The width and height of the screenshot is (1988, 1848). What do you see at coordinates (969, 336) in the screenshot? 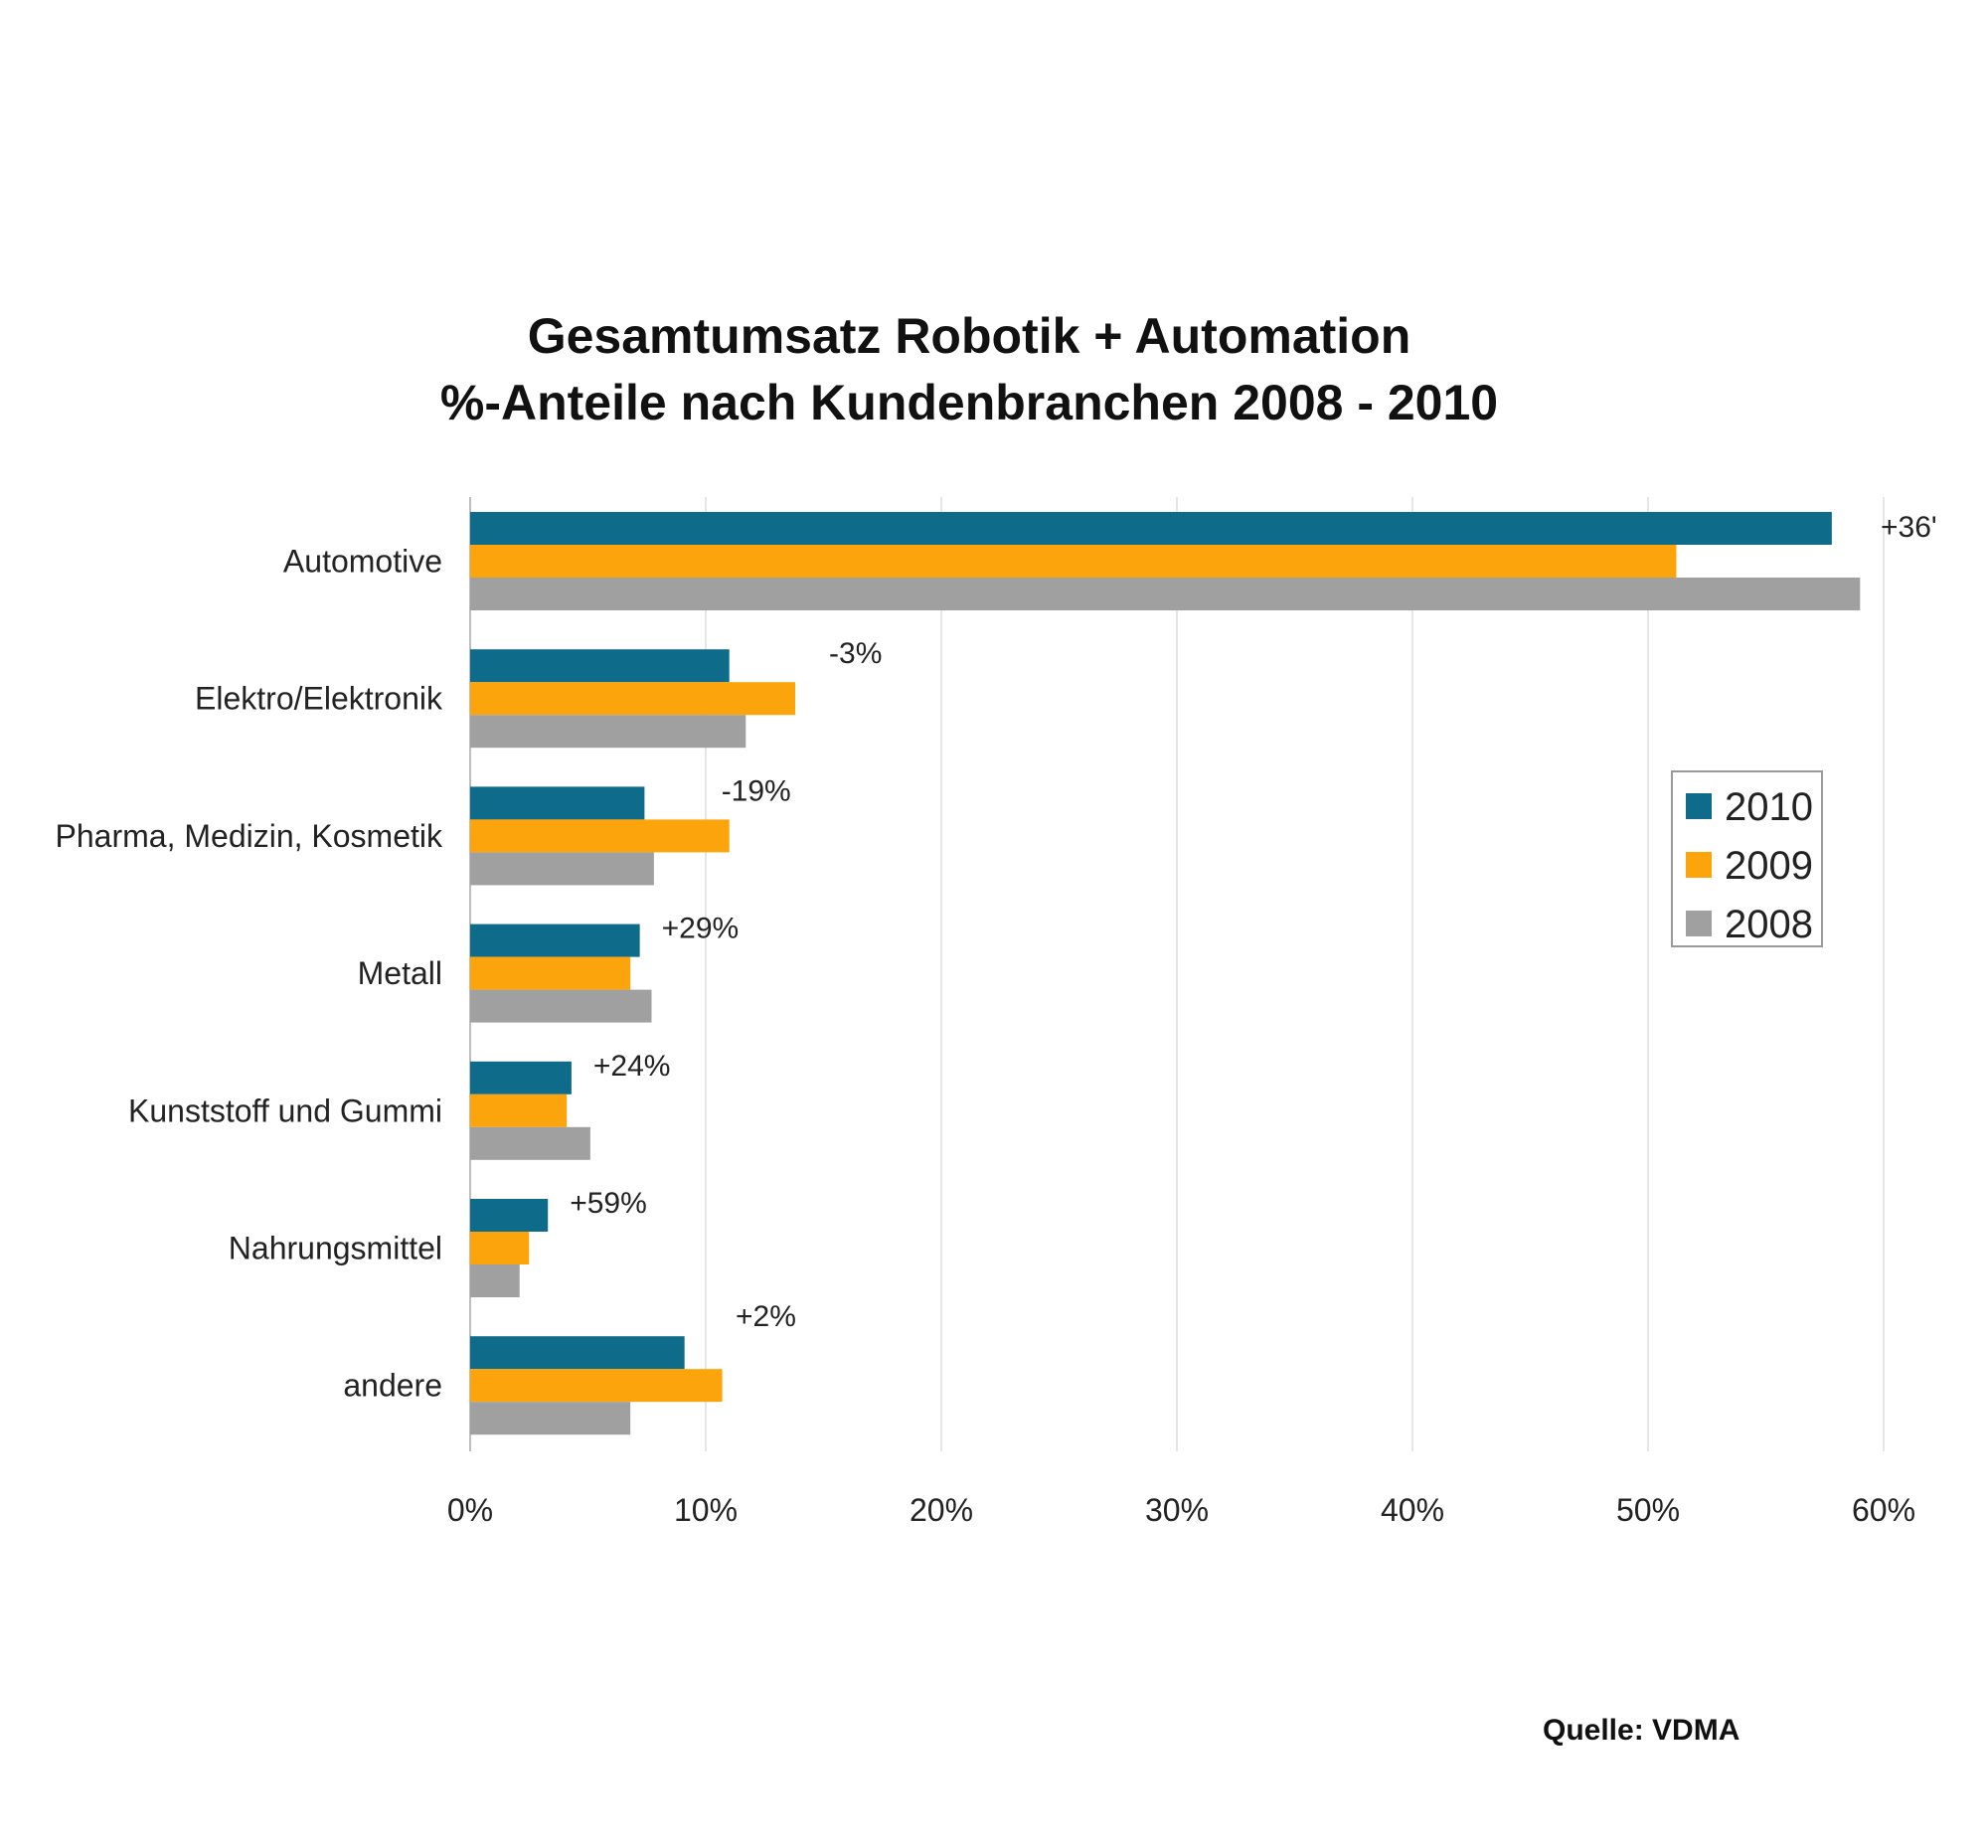
I see `chart-title: Gesamtumsatz Robotik + Automation` at bounding box center [969, 336].